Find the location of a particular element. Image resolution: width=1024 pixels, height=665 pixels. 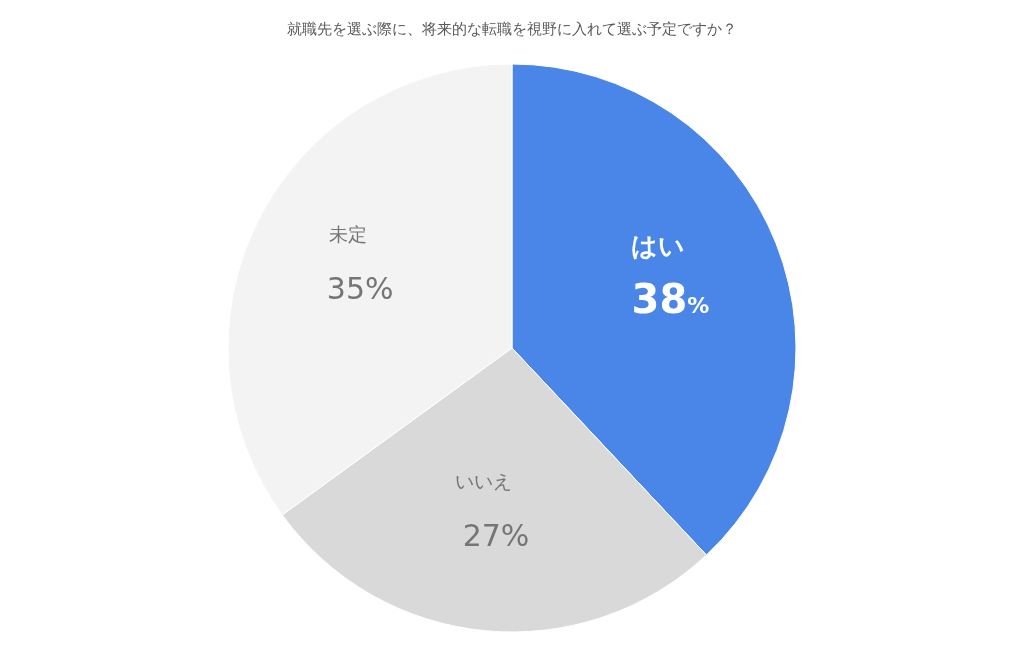

data-label: 35% is located at coordinates (360, 288).